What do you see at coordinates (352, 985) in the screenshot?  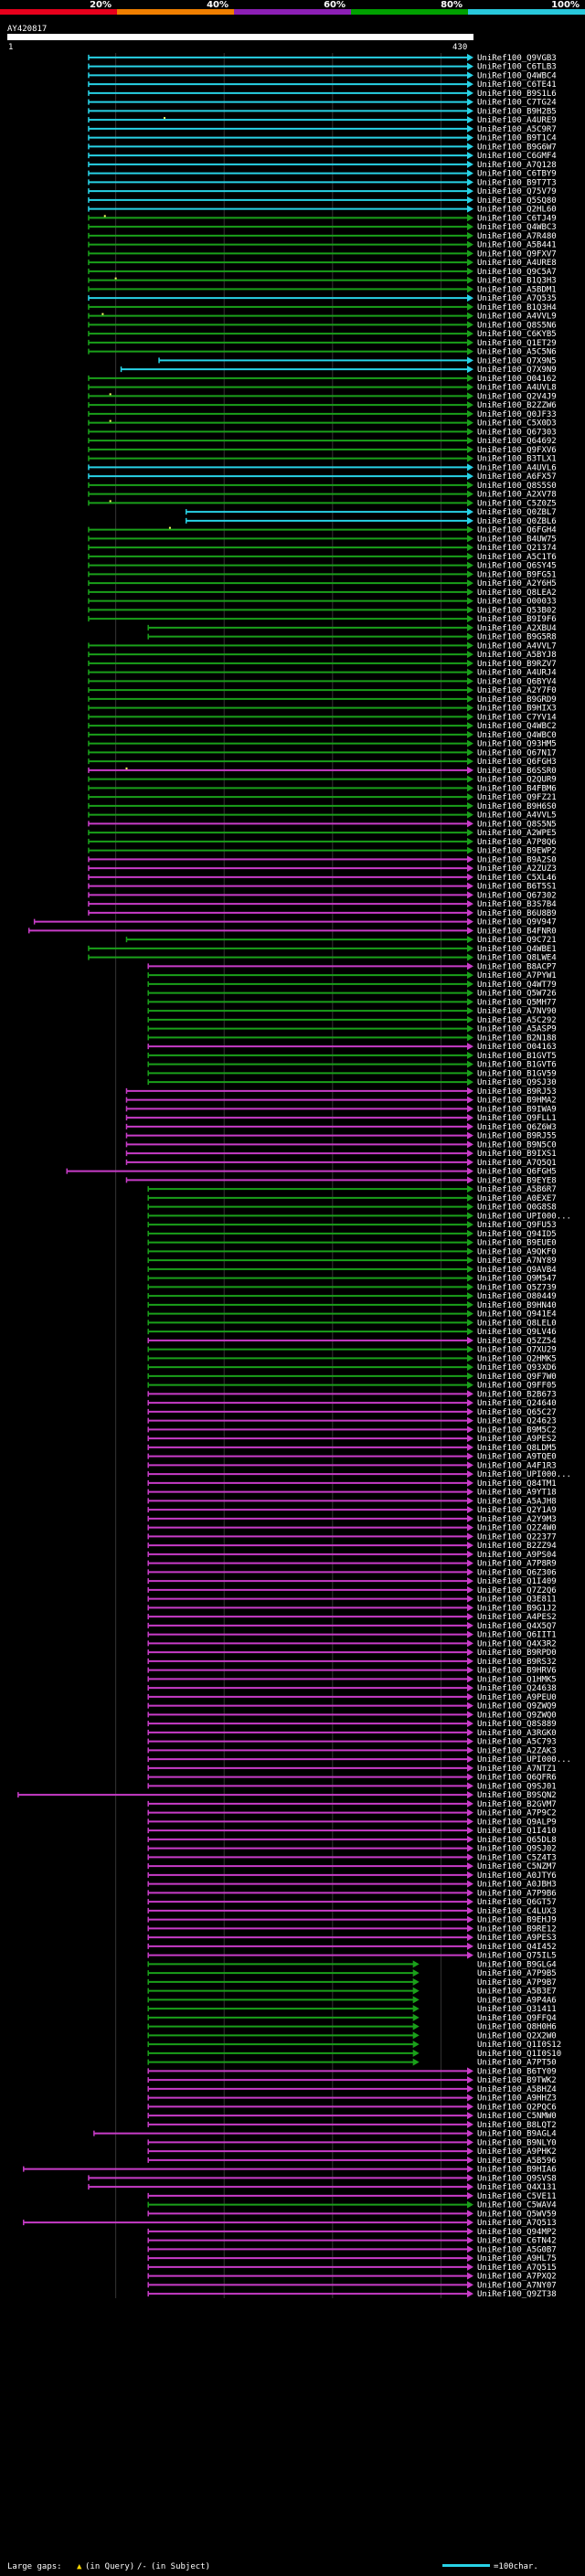 I see `hit-row: UniRef100_Q4WT79` at bounding box center [352, 985].